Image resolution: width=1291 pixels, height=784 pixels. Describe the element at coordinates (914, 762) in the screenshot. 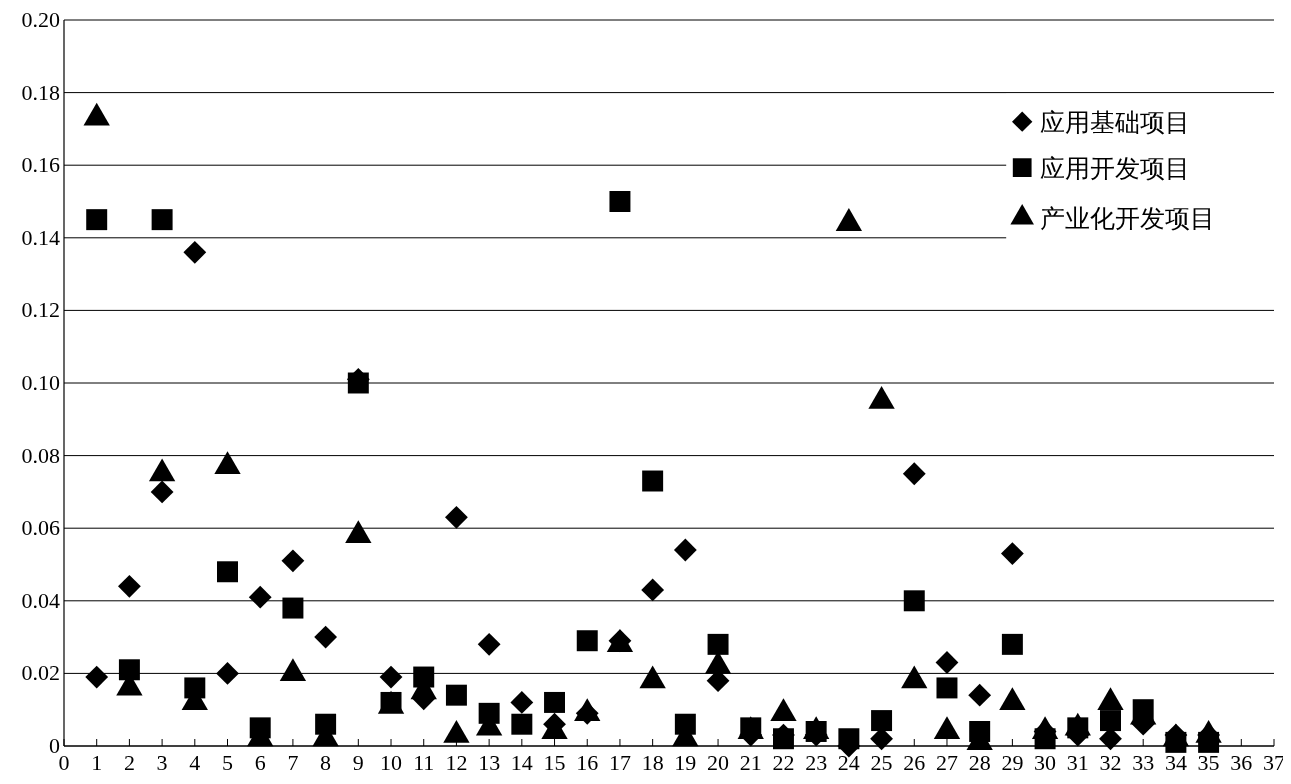

I see `x-tick-label: 26` at that location.